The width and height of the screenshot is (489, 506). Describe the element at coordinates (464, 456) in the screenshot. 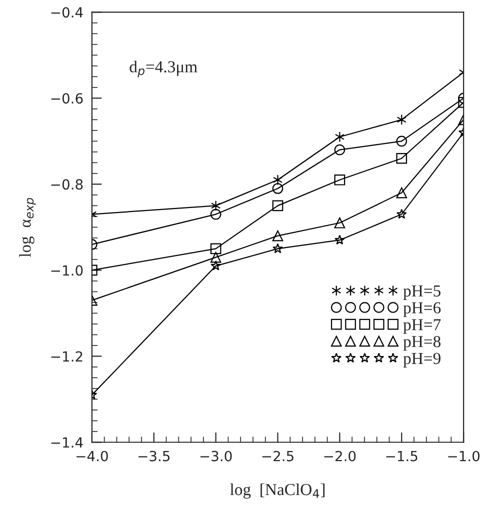

I see `x-tick-label: −1.0` at that location.